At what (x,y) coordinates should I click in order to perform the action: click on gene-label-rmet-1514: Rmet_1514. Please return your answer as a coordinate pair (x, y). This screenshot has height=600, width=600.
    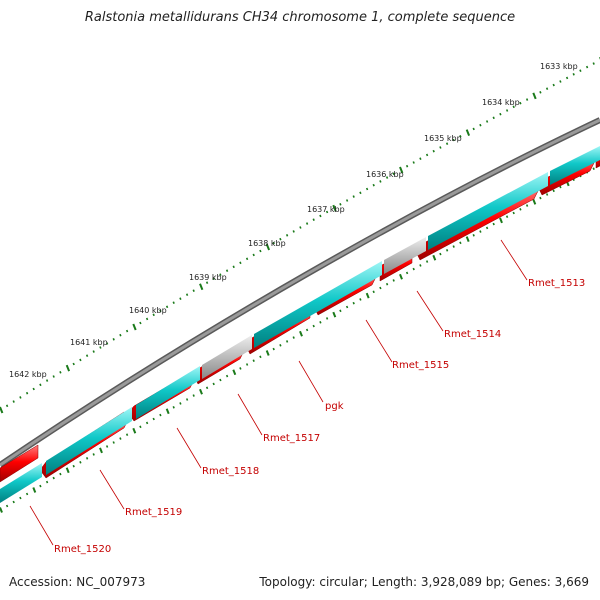
    Looking at the image, I should click on (472, 334).